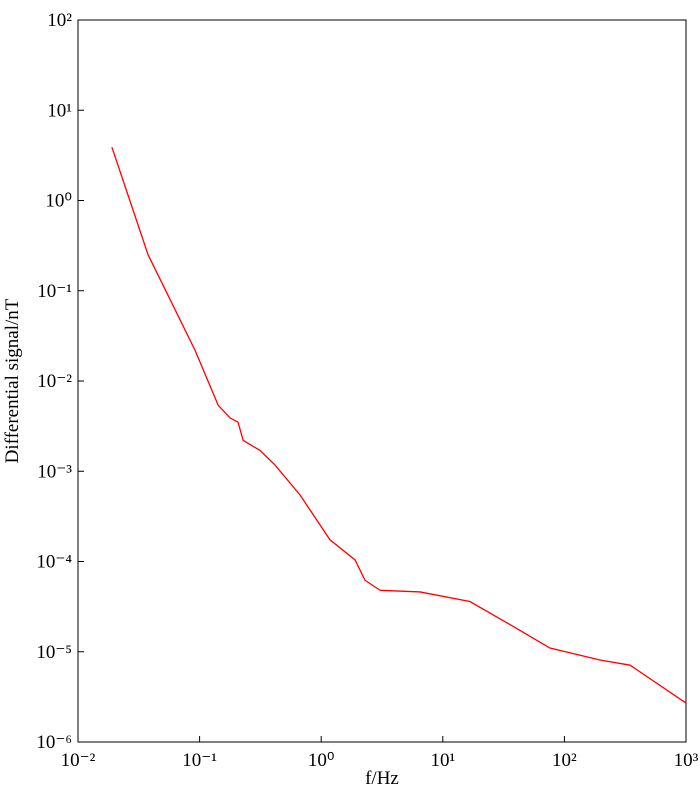  I want to click on y-tick-label: 10⁻⁶, so click(54, 742).